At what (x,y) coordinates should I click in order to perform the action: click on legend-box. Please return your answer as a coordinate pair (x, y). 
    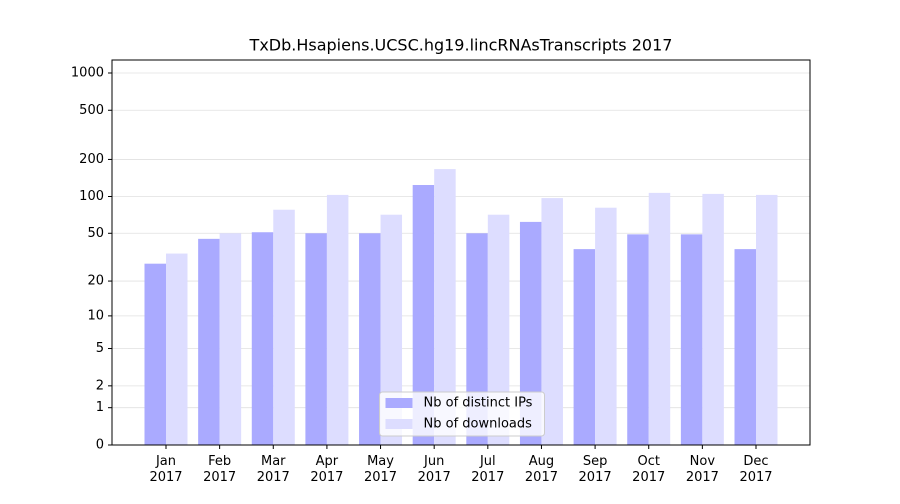
    Looking at the image, I should click on (462, 414).